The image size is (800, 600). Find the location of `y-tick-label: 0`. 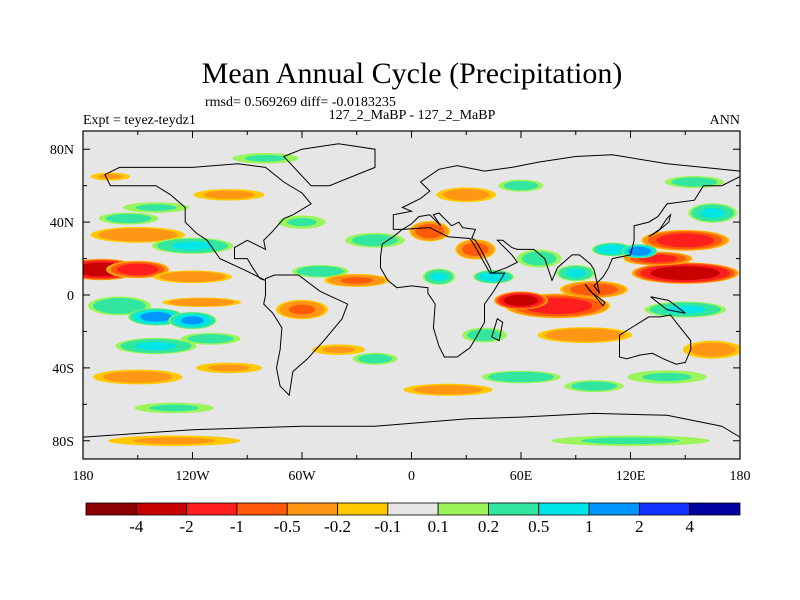

y-tick-label: 0 is located at coordinates (70, 296).